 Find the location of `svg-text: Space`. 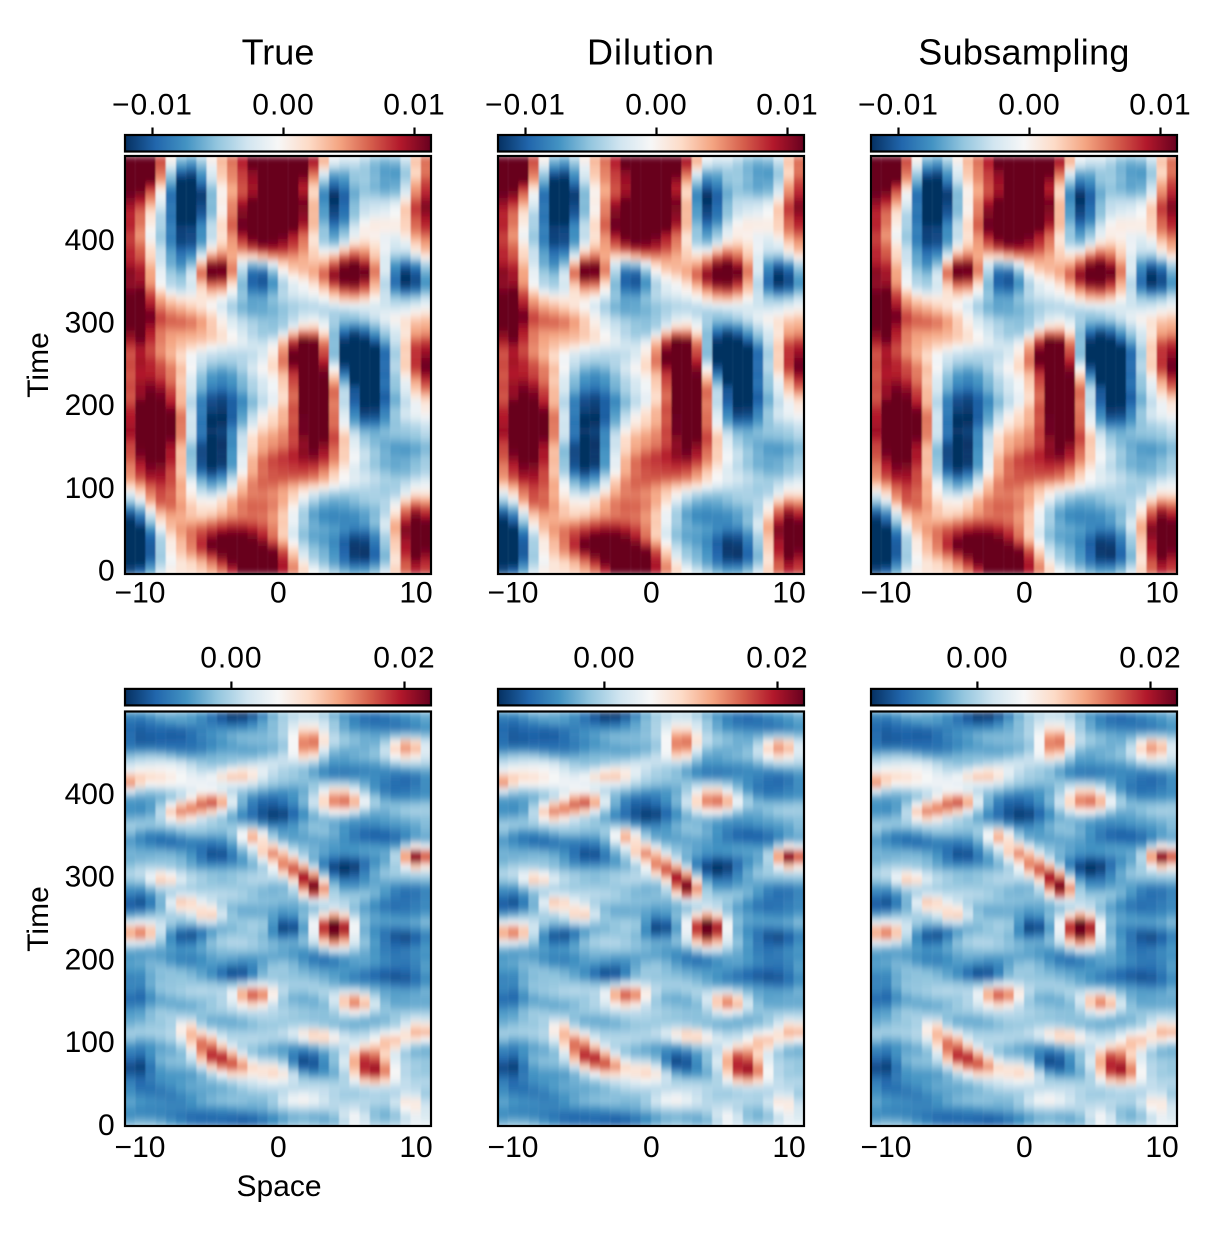

svg-text: Space is located at coordinates (278, 1186).